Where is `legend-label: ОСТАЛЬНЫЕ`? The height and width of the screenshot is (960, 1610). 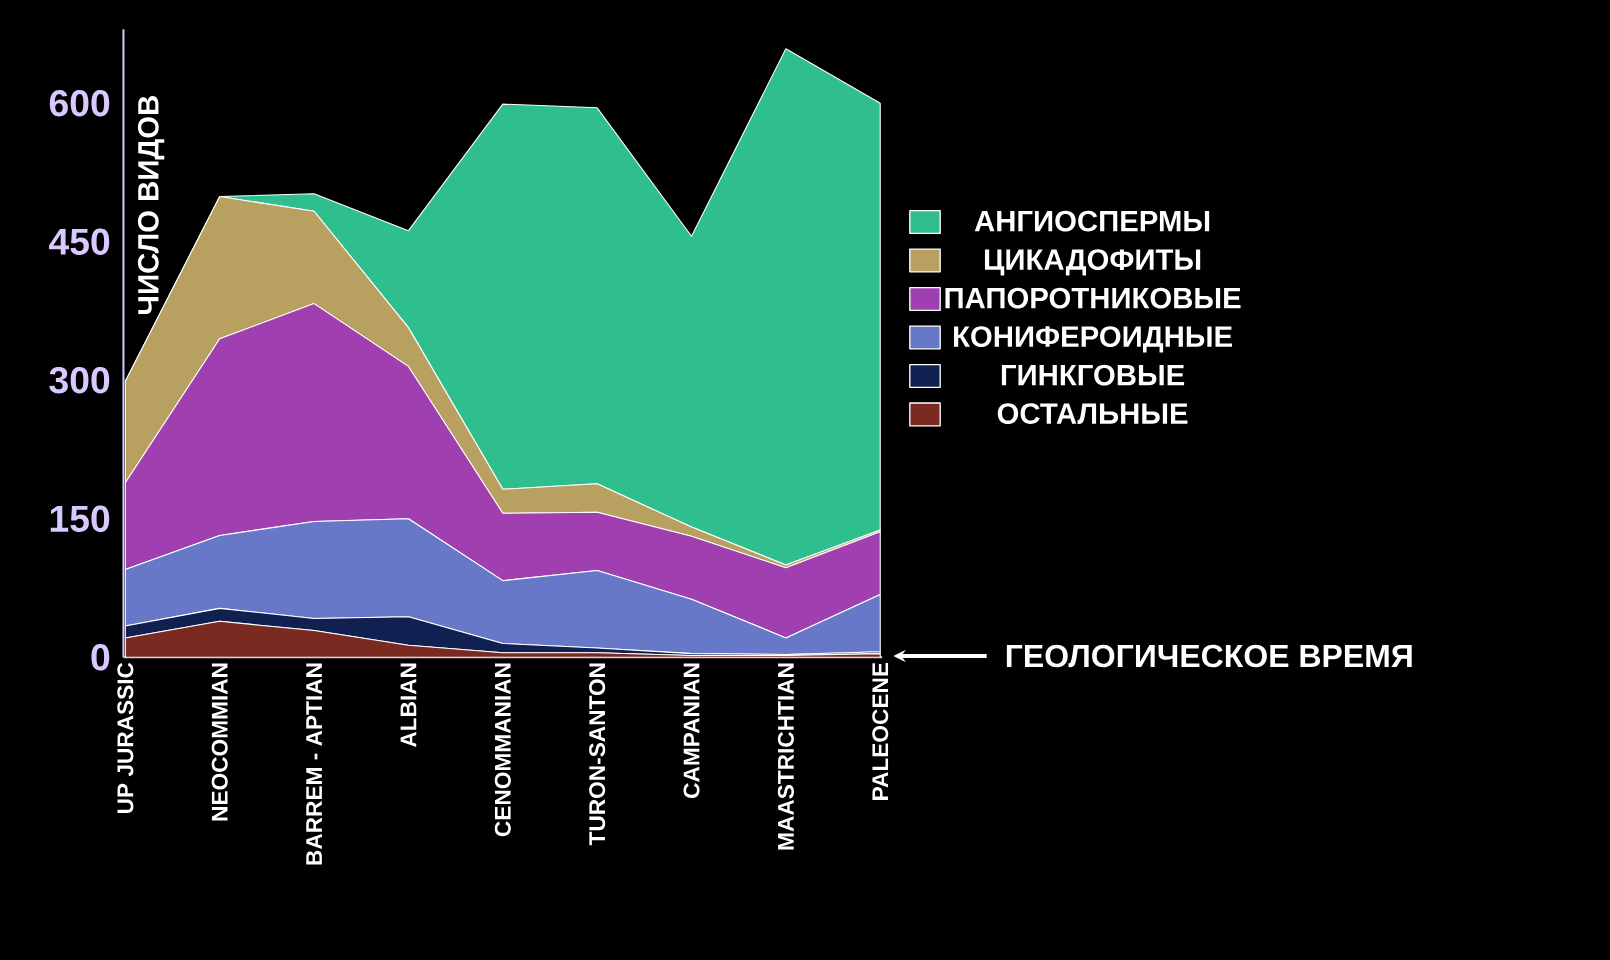
legend-label: ОСТАЛЬНЫЕ is located at coordinates (1092, 413).